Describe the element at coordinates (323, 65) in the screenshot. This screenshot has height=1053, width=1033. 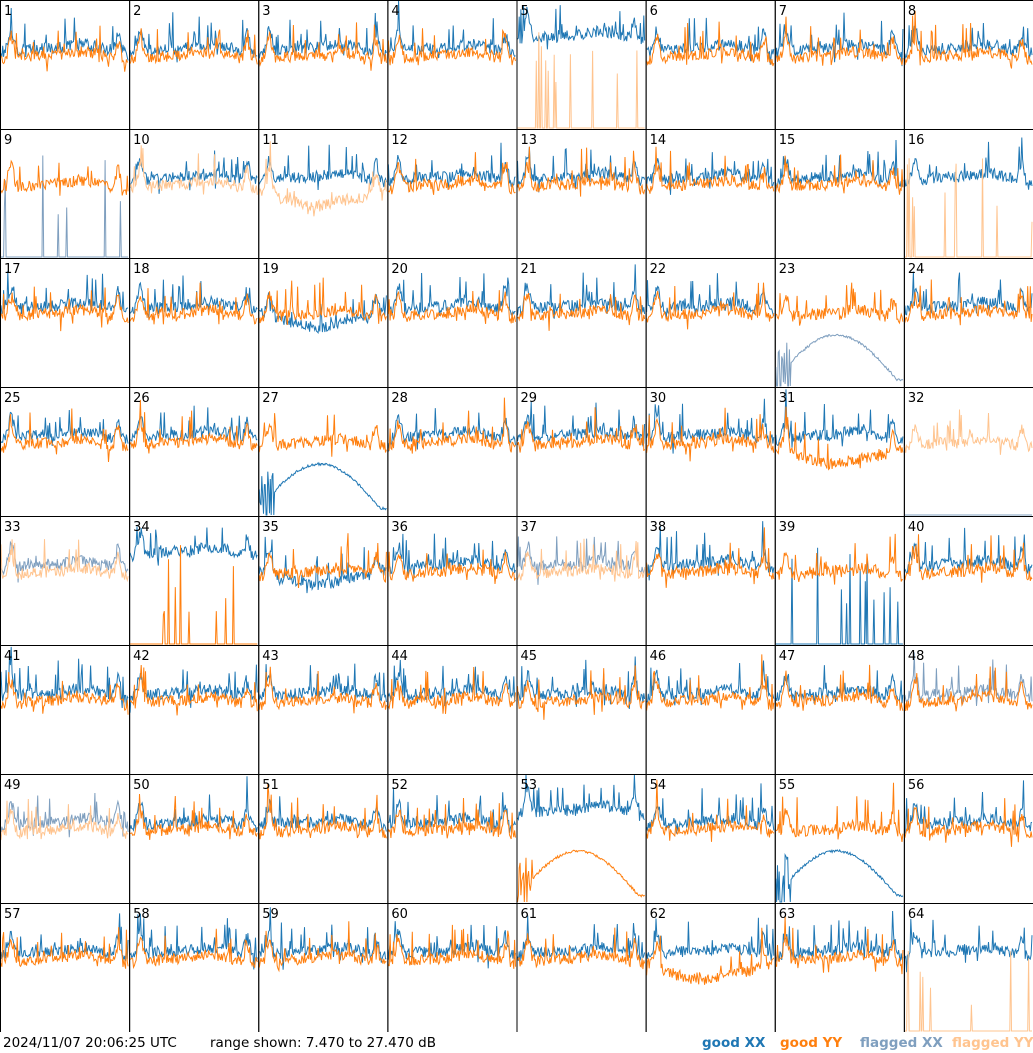
I see `panel-3: 3` at that location.